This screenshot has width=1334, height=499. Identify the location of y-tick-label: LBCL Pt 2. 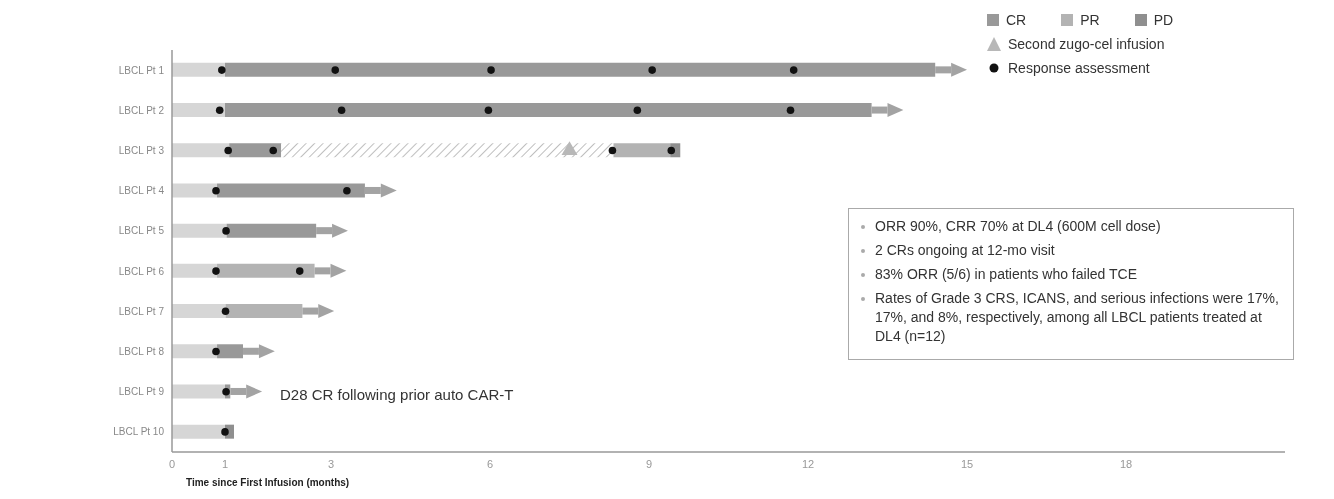
(141, 110).